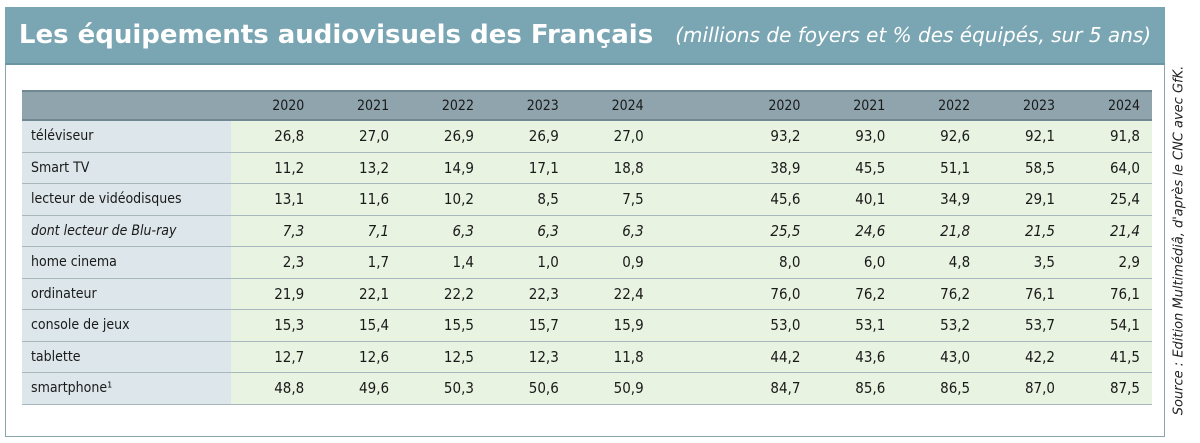 The width and height of the screenshot is (1200, 443). I want to click on value-percent: 38,9, so click(770, 168).